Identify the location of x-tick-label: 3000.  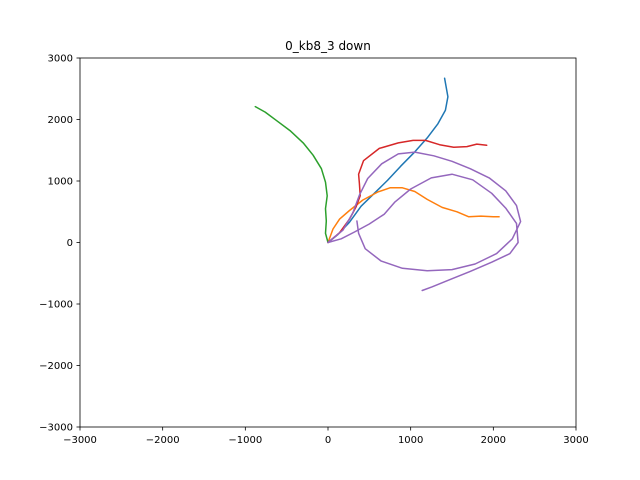
(575, 440).